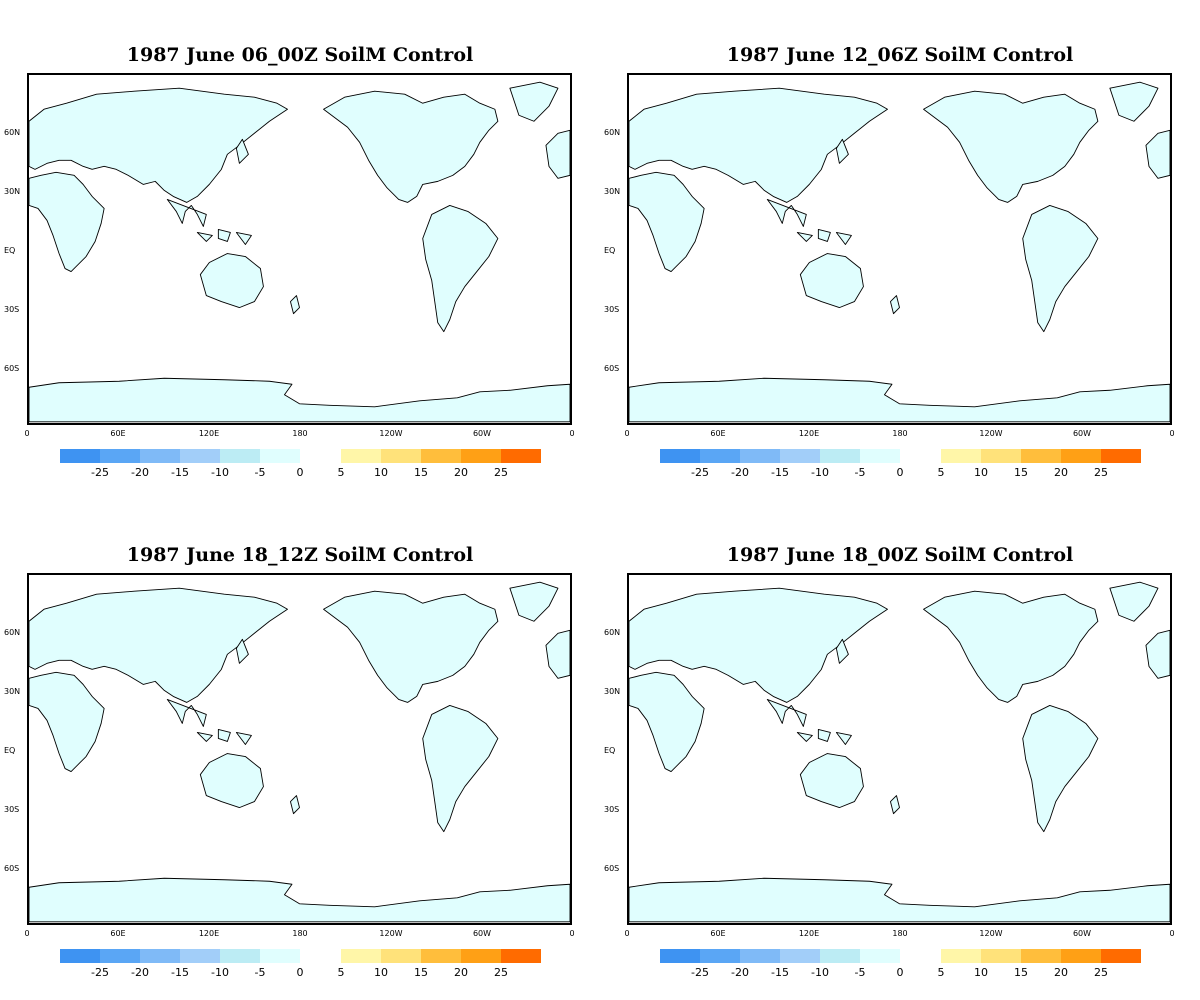 The height and width of the screenshot is (1000, 1200). I want to click on panel-title: 1987 June 18_00Z SoilM Control, so click(900, 555).